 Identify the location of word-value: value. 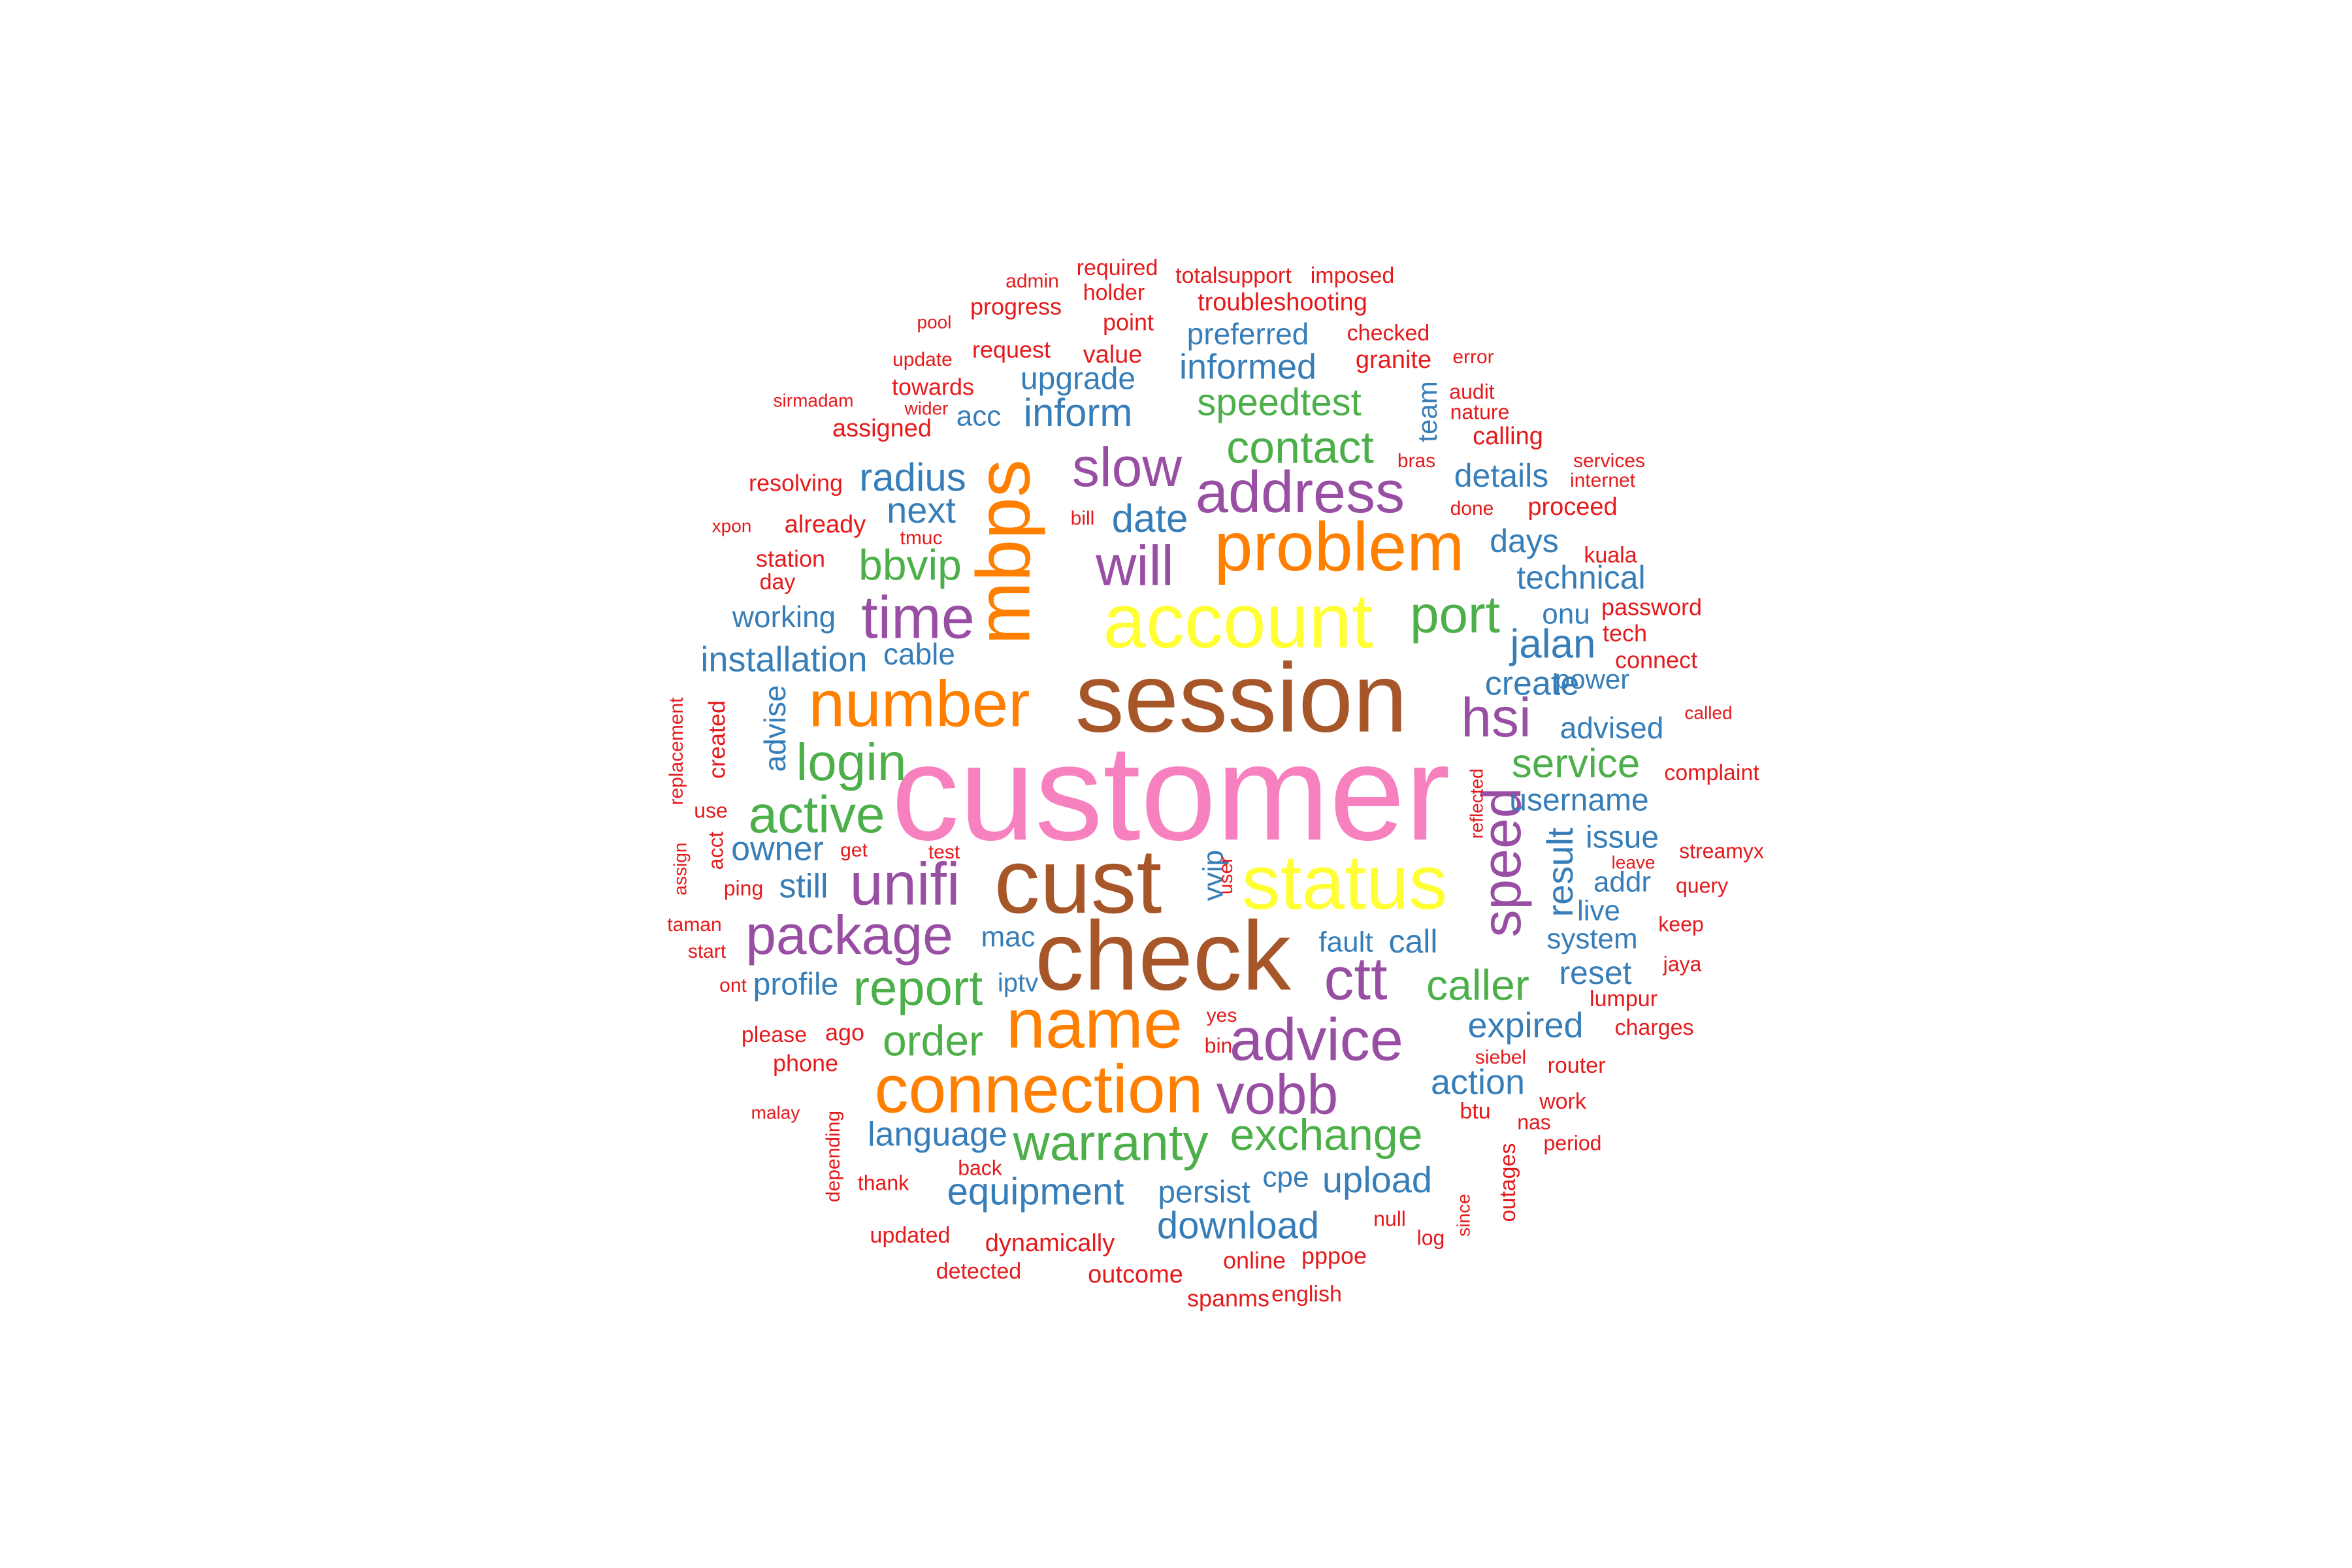
(1113, 354).